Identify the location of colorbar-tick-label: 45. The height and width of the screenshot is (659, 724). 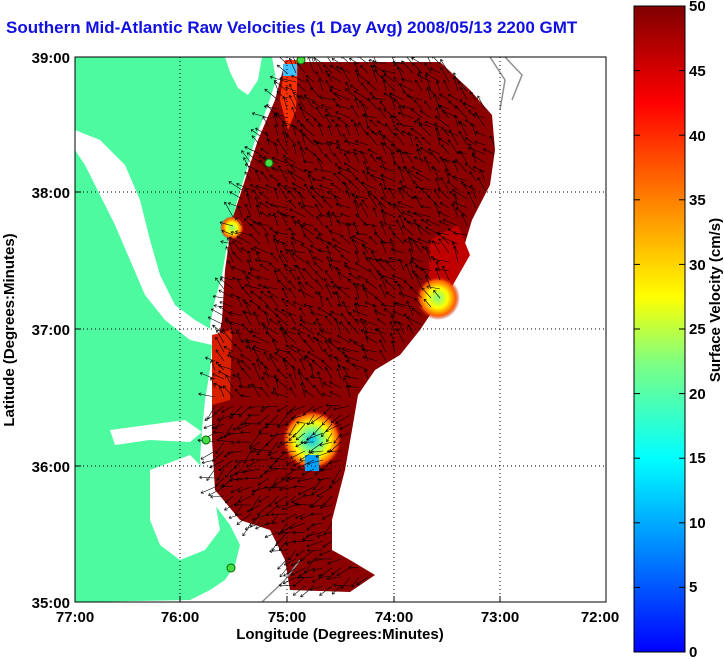
(697, 71).